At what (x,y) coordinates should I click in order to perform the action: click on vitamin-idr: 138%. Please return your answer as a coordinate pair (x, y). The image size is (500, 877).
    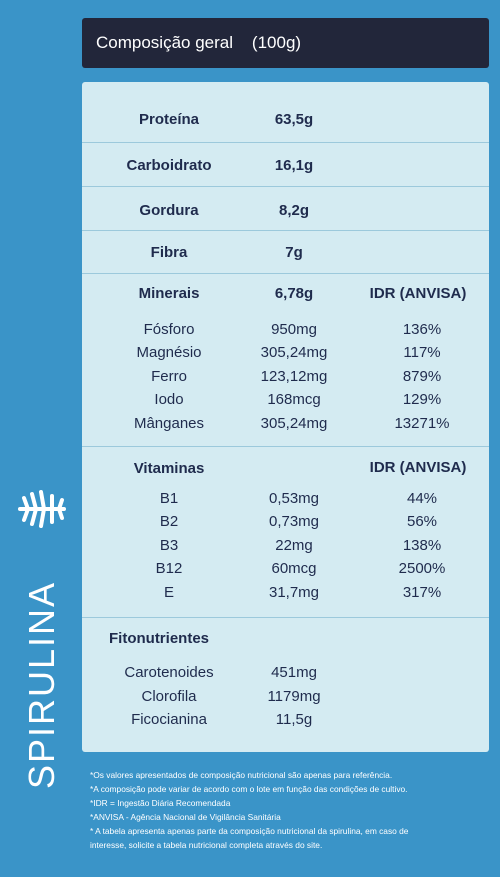
    Looking at the image, I should click on (422, 545).